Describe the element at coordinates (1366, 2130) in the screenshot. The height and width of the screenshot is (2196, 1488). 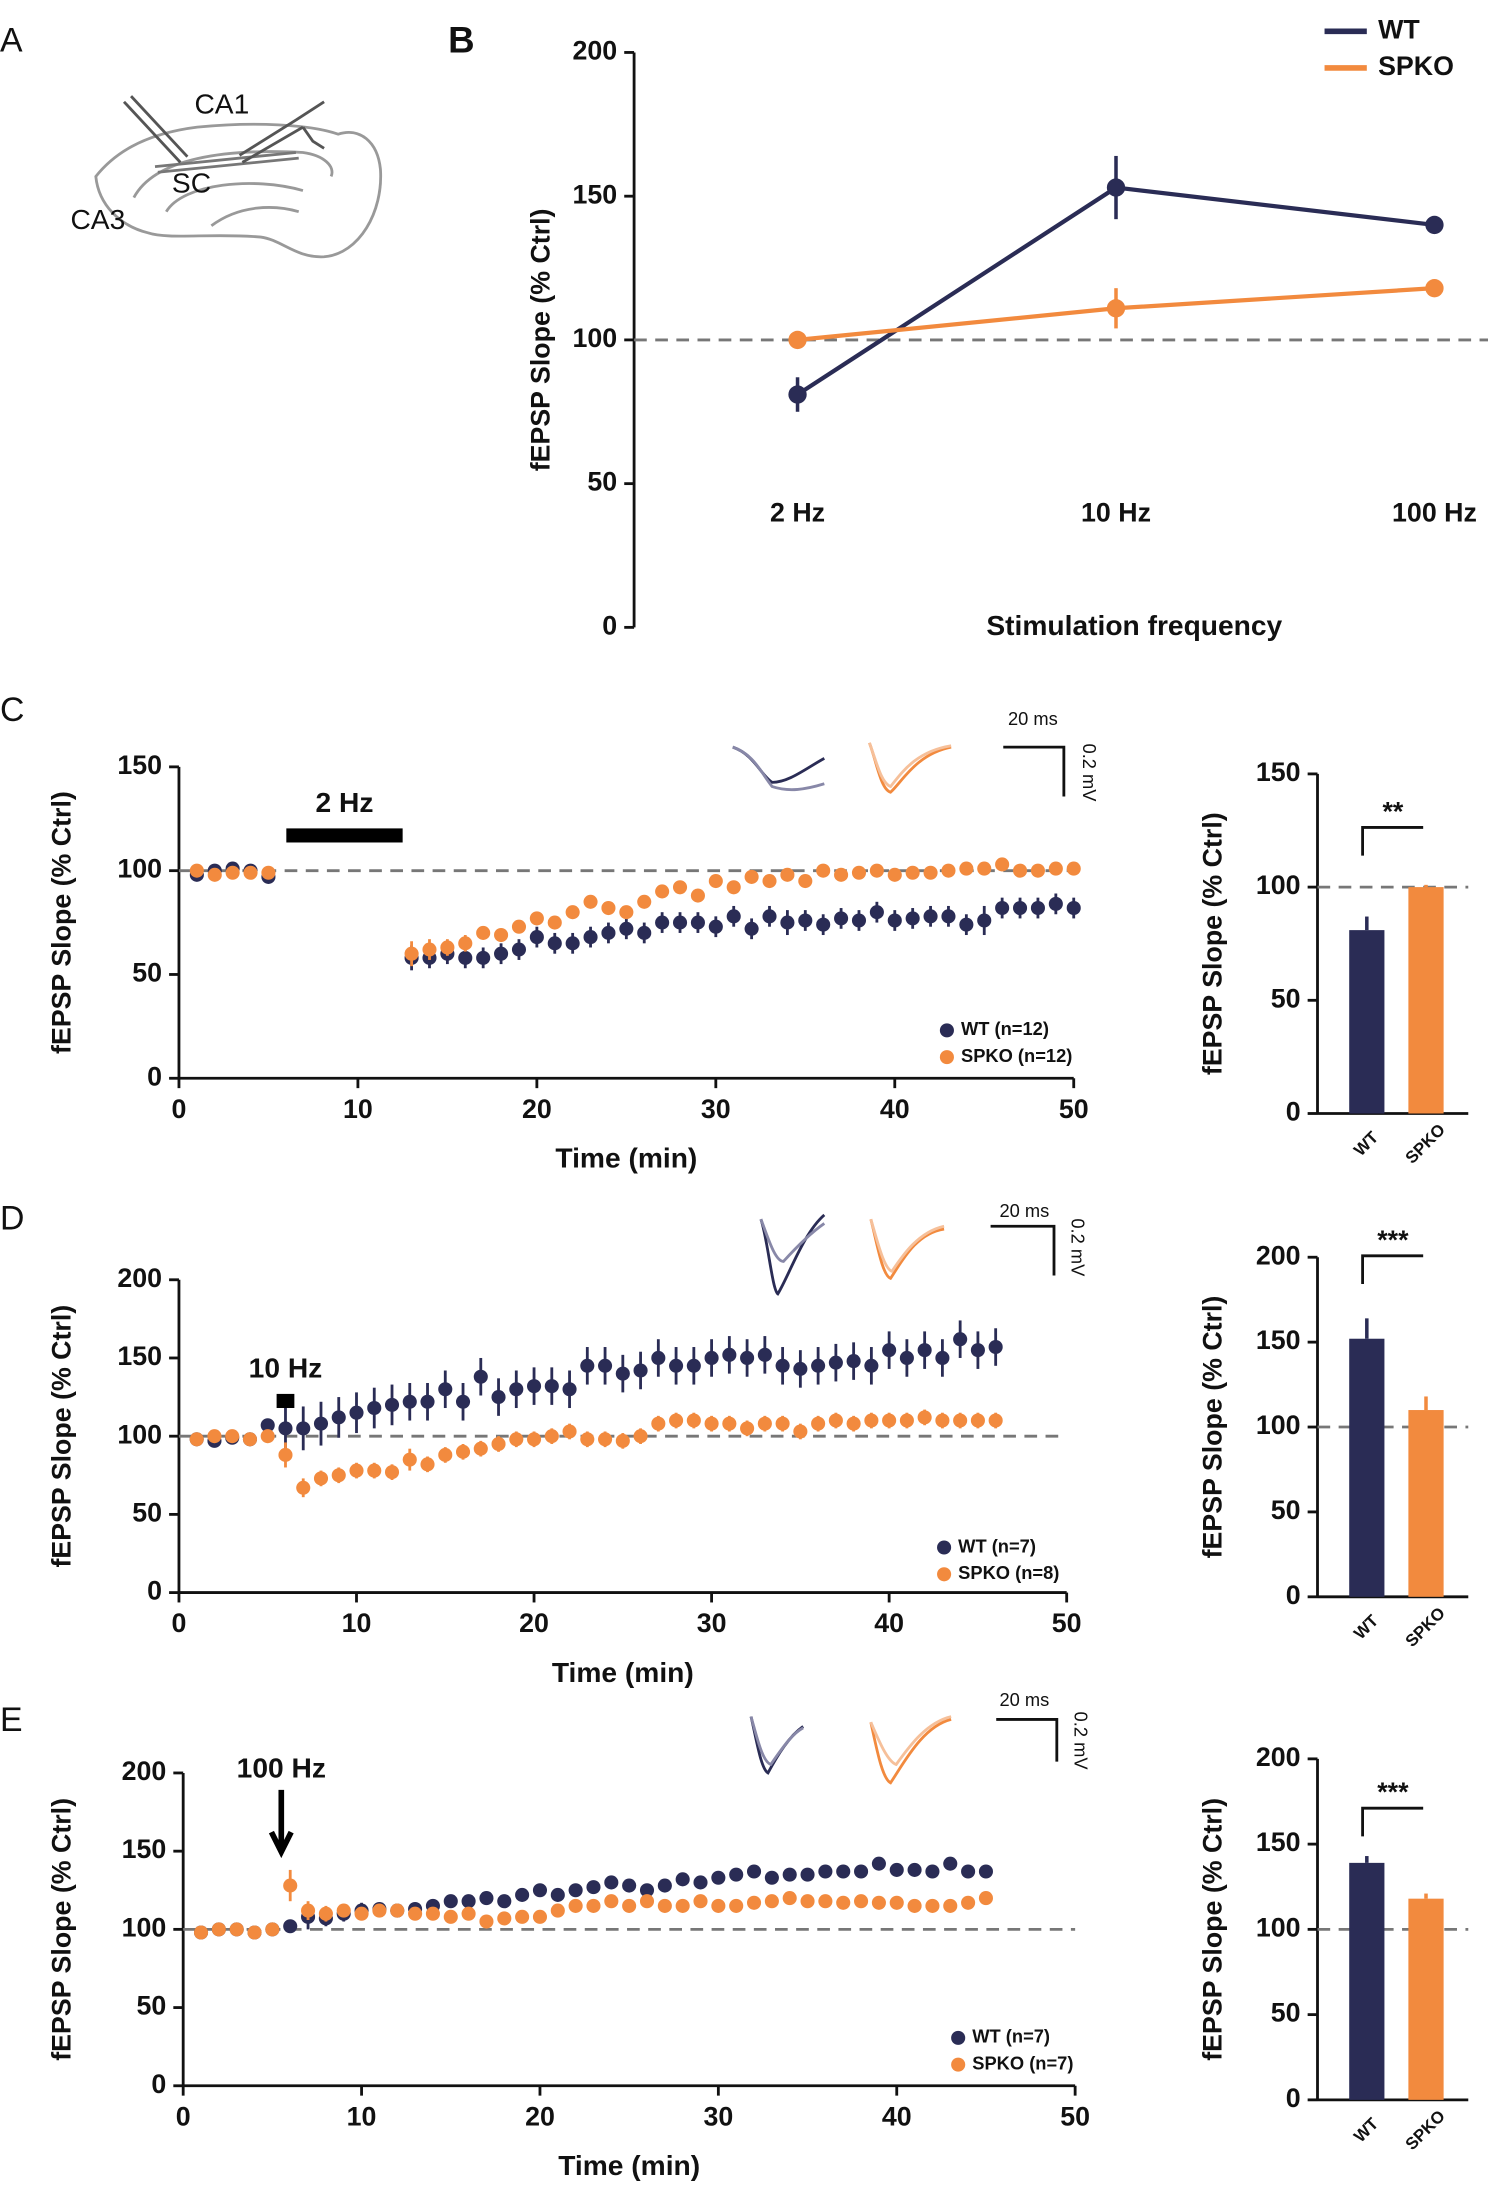
I see `x-tick-label: WT` at that location.